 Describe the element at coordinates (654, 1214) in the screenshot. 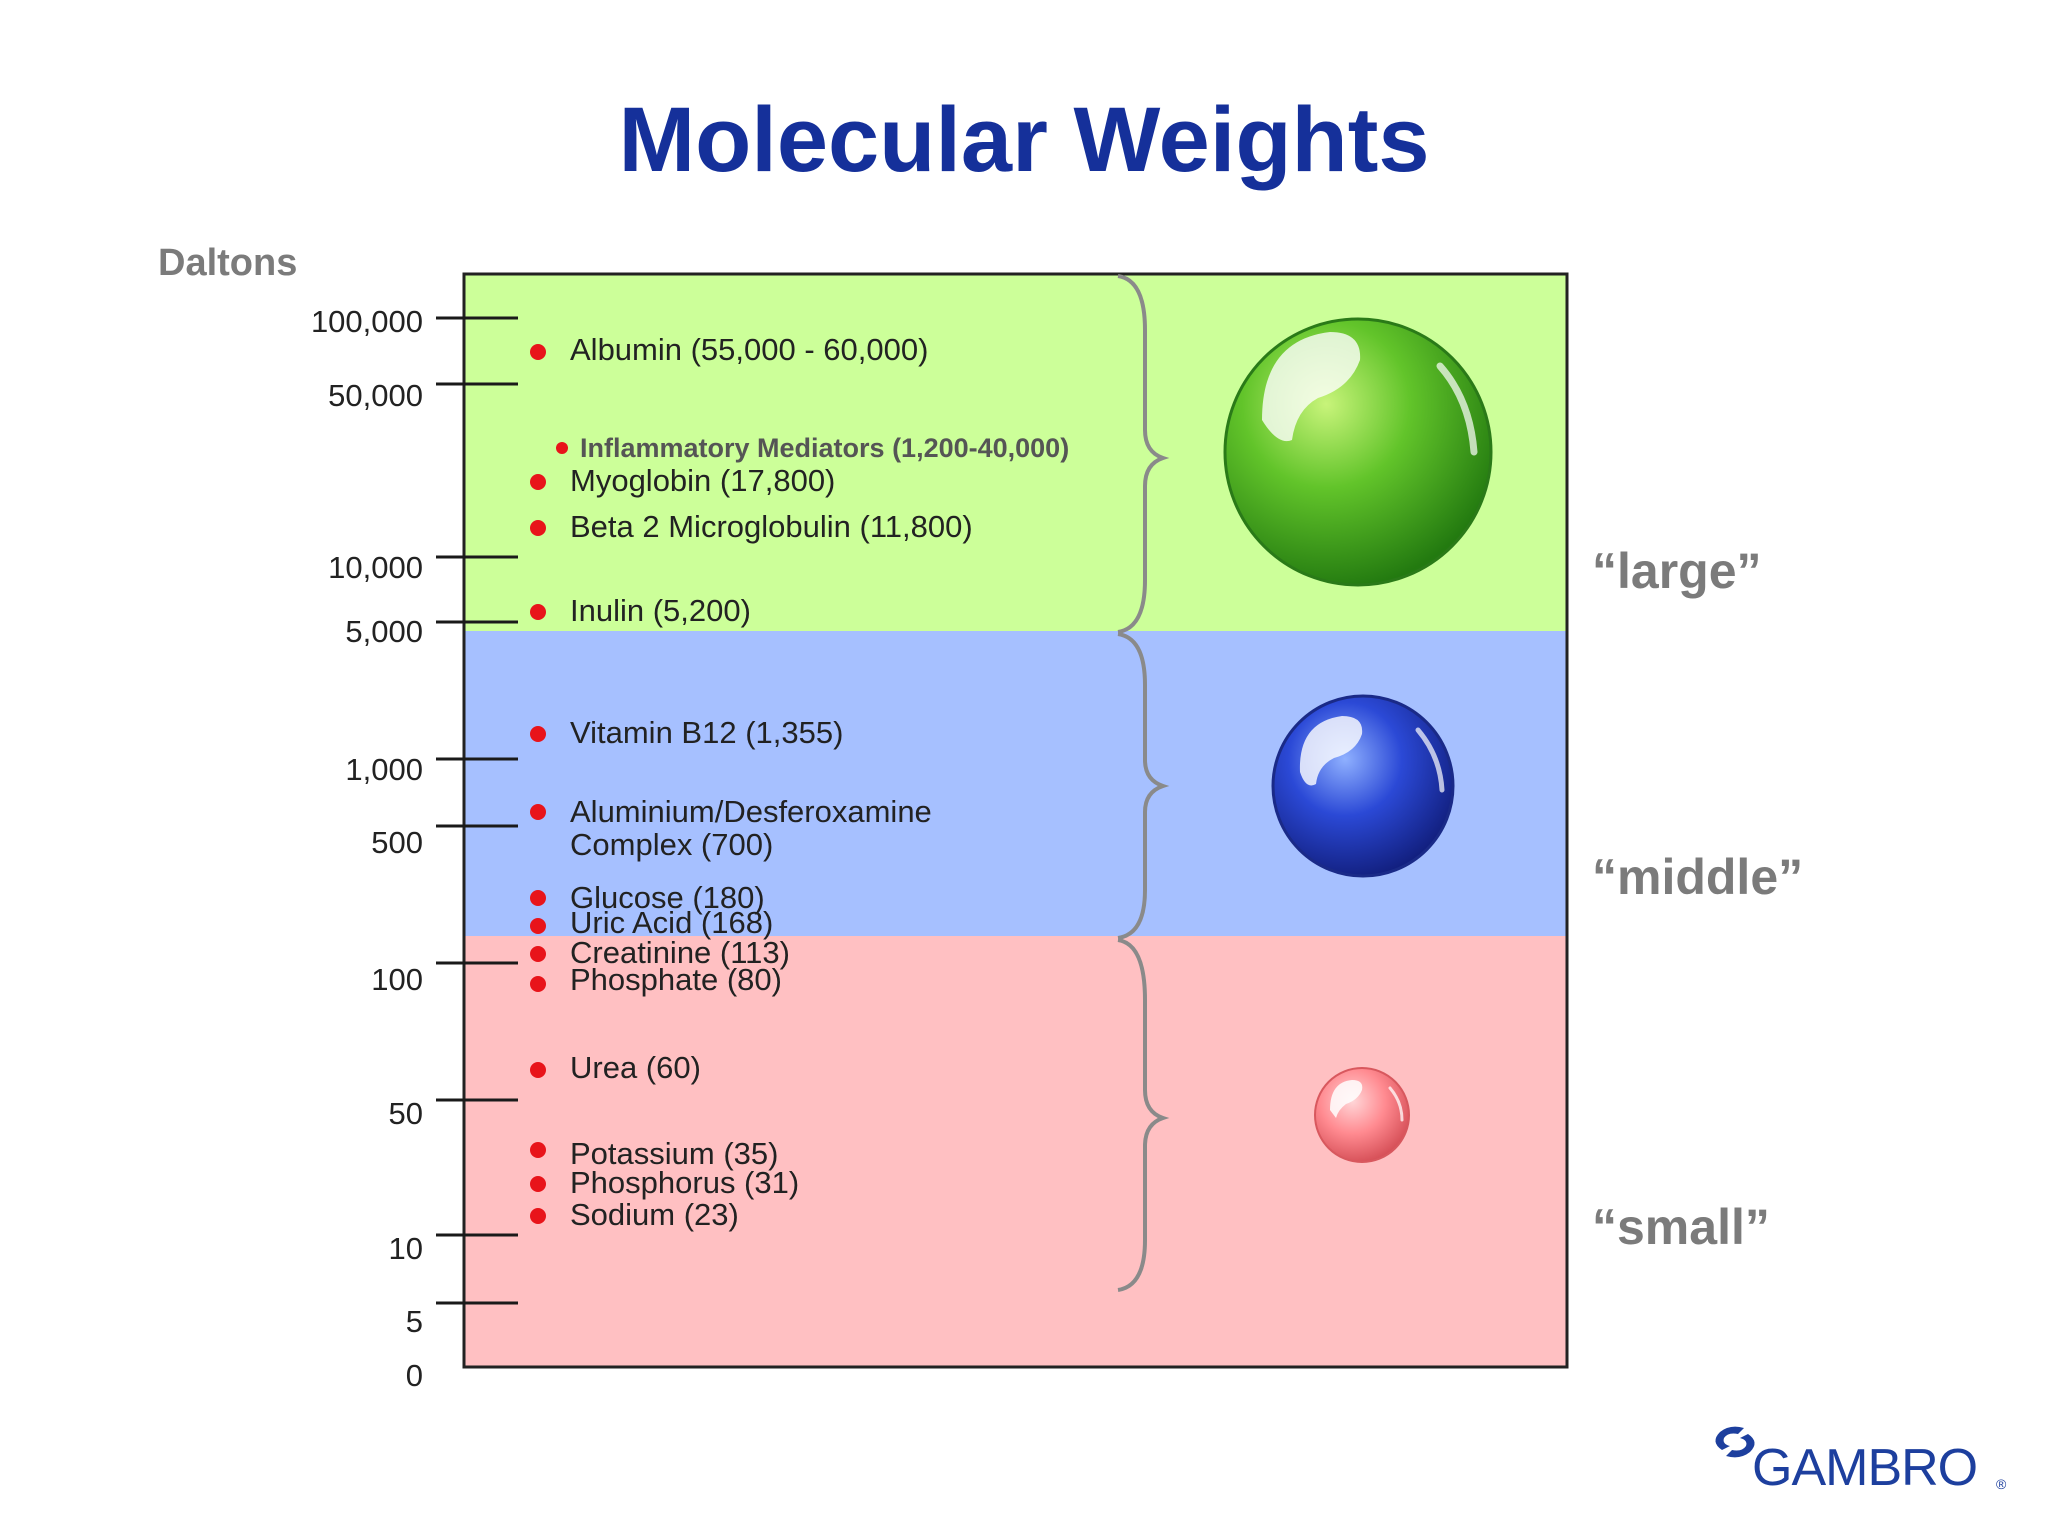

I see `molecule-label: Sodium (23)` at that location.